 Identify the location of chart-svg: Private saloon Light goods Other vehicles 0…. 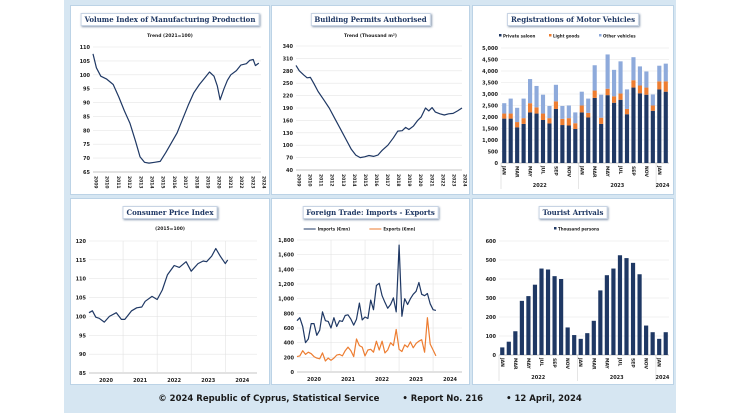
(576, 111).